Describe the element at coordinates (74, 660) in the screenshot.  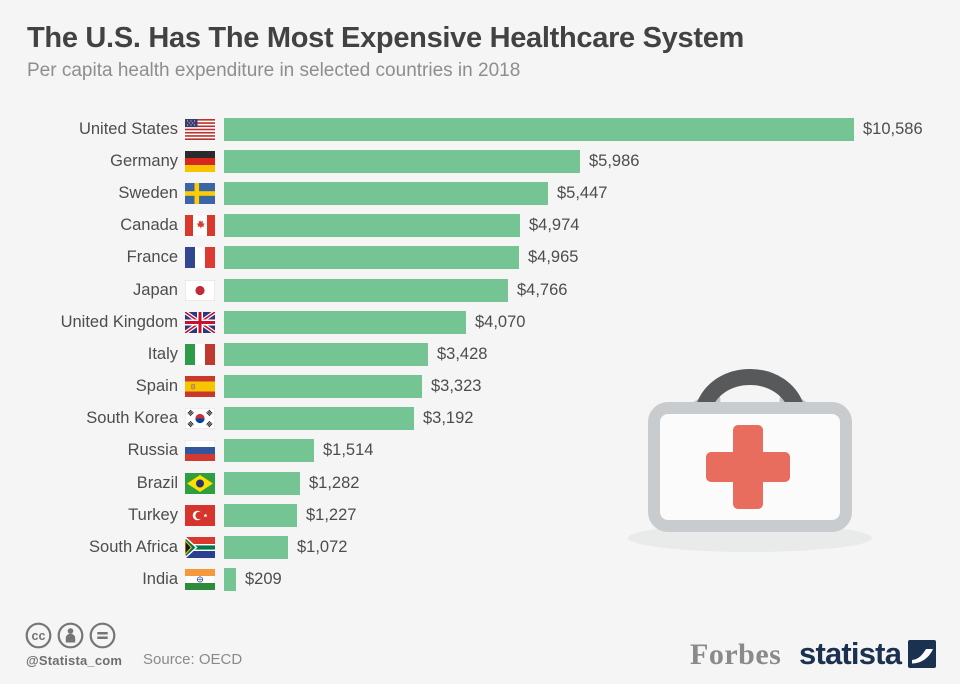
I see `statista-handle: @Statista_com` at that location.